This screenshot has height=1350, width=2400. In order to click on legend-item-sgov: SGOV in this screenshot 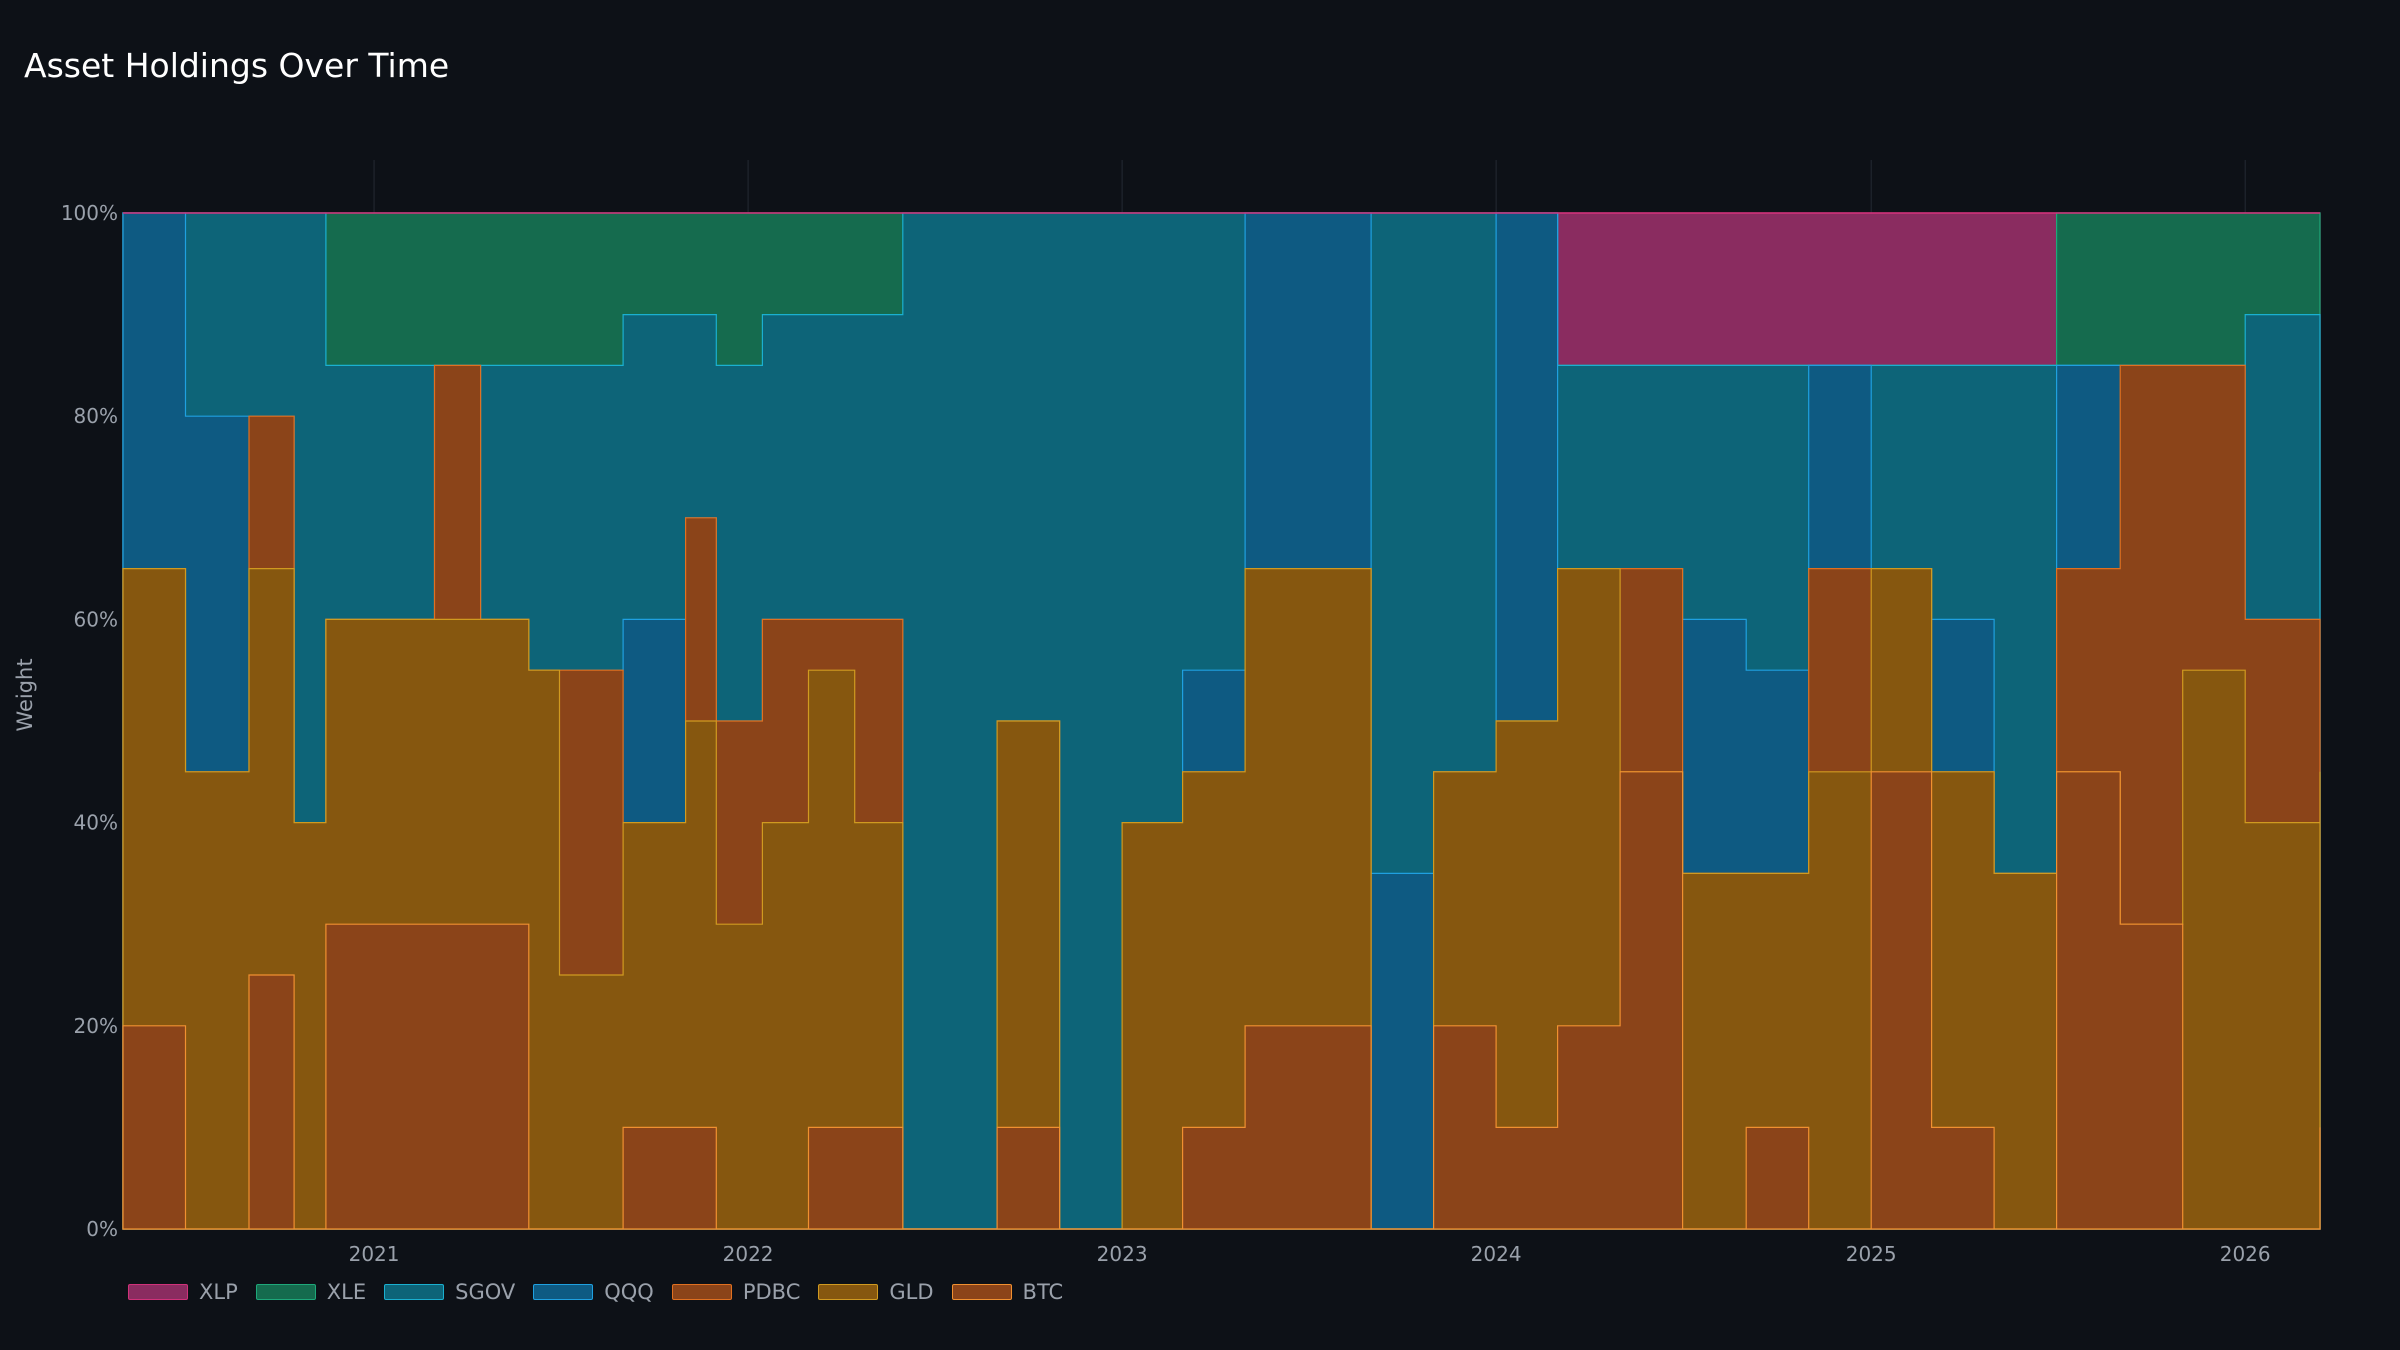, I will do `click(449, 1292)`.